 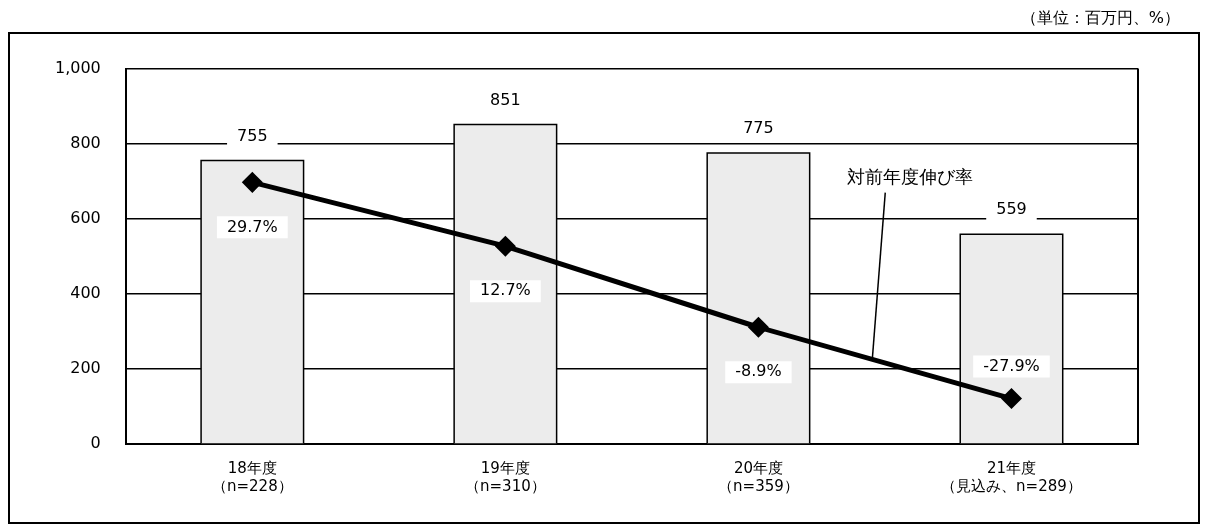 I want to click on data-label: 29.7%, so click(x=252, y=226).